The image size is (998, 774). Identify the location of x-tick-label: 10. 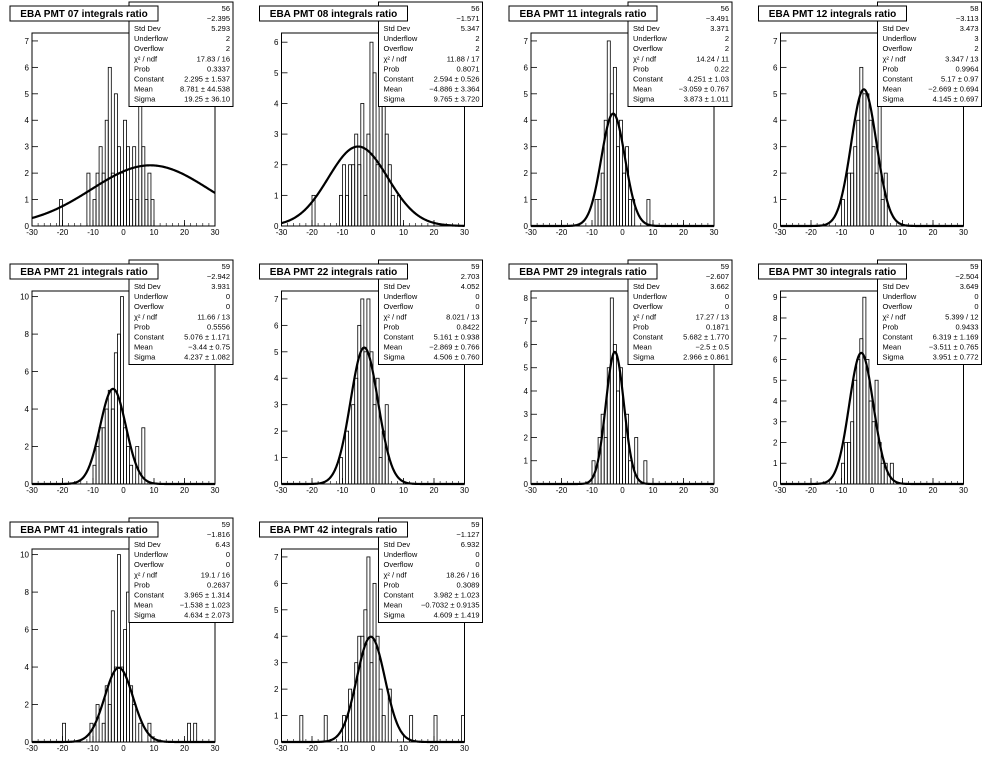
(403, 748).